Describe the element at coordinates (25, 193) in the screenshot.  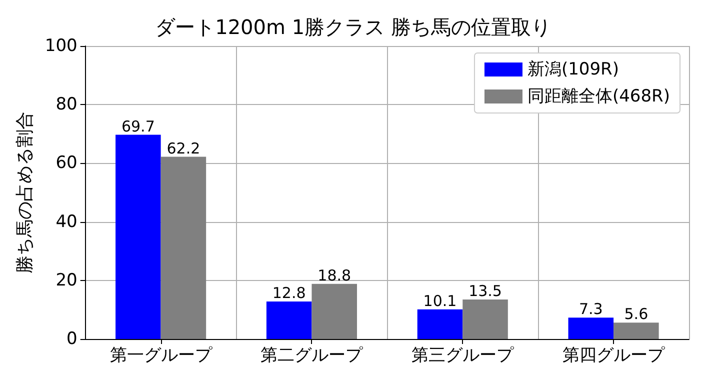
I see `y-axis-title: 勝ち馬の占める割合` at that location.